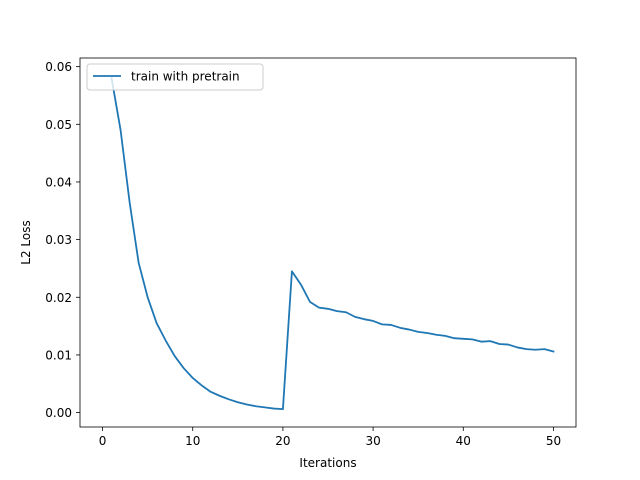  Describe the element at coordinates (372, 441) in the screenshot. I see `x-tick-label: 30` at that location.